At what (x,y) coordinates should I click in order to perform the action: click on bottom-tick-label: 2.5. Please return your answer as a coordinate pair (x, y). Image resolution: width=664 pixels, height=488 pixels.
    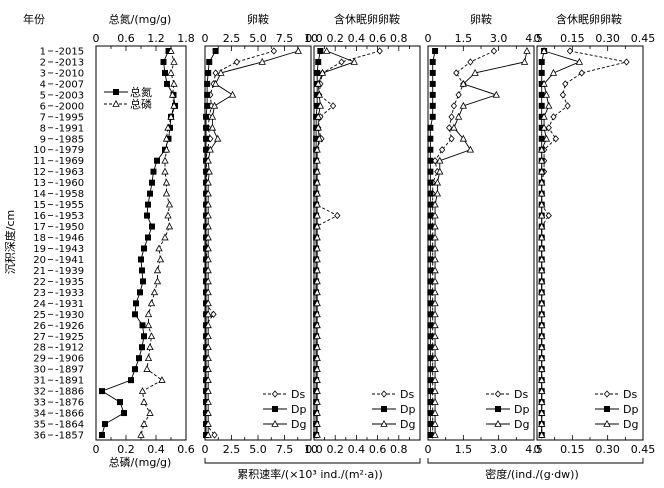
    Looking at the image, I should click on (232, 449).